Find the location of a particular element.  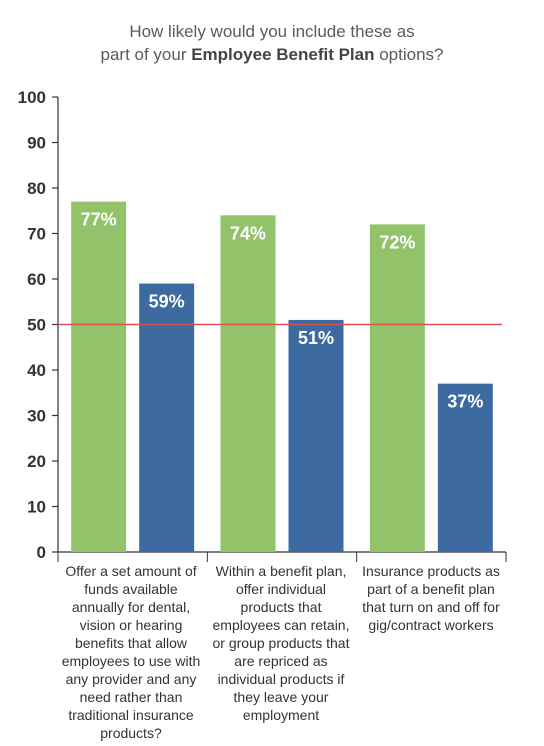

data-label-series2-category2: 51% is located at coordinates (316, 338).